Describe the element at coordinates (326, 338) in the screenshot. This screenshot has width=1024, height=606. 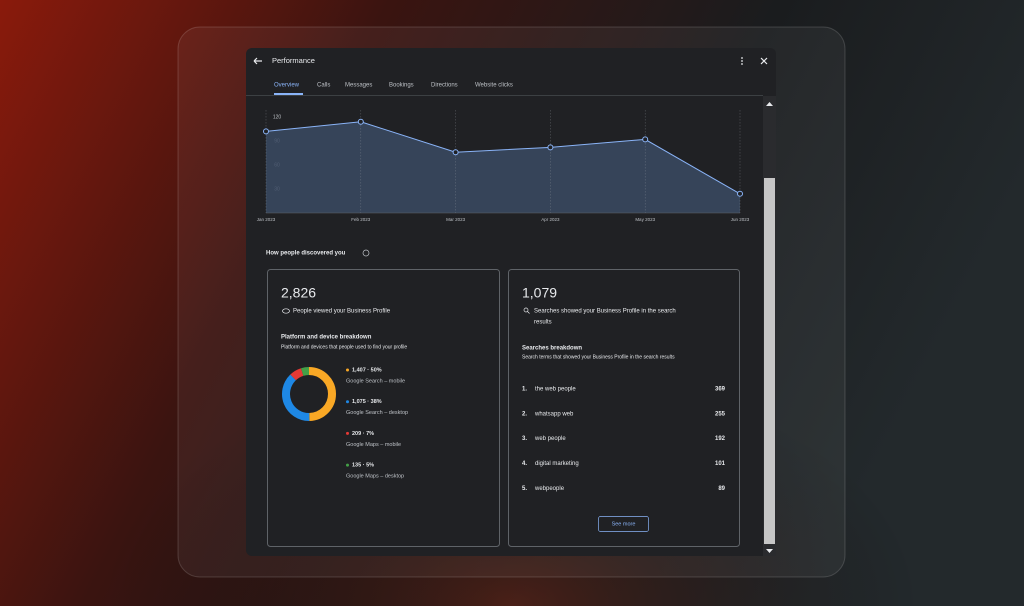
I see `breakdown-title: Platform and device breakdown` at that location.